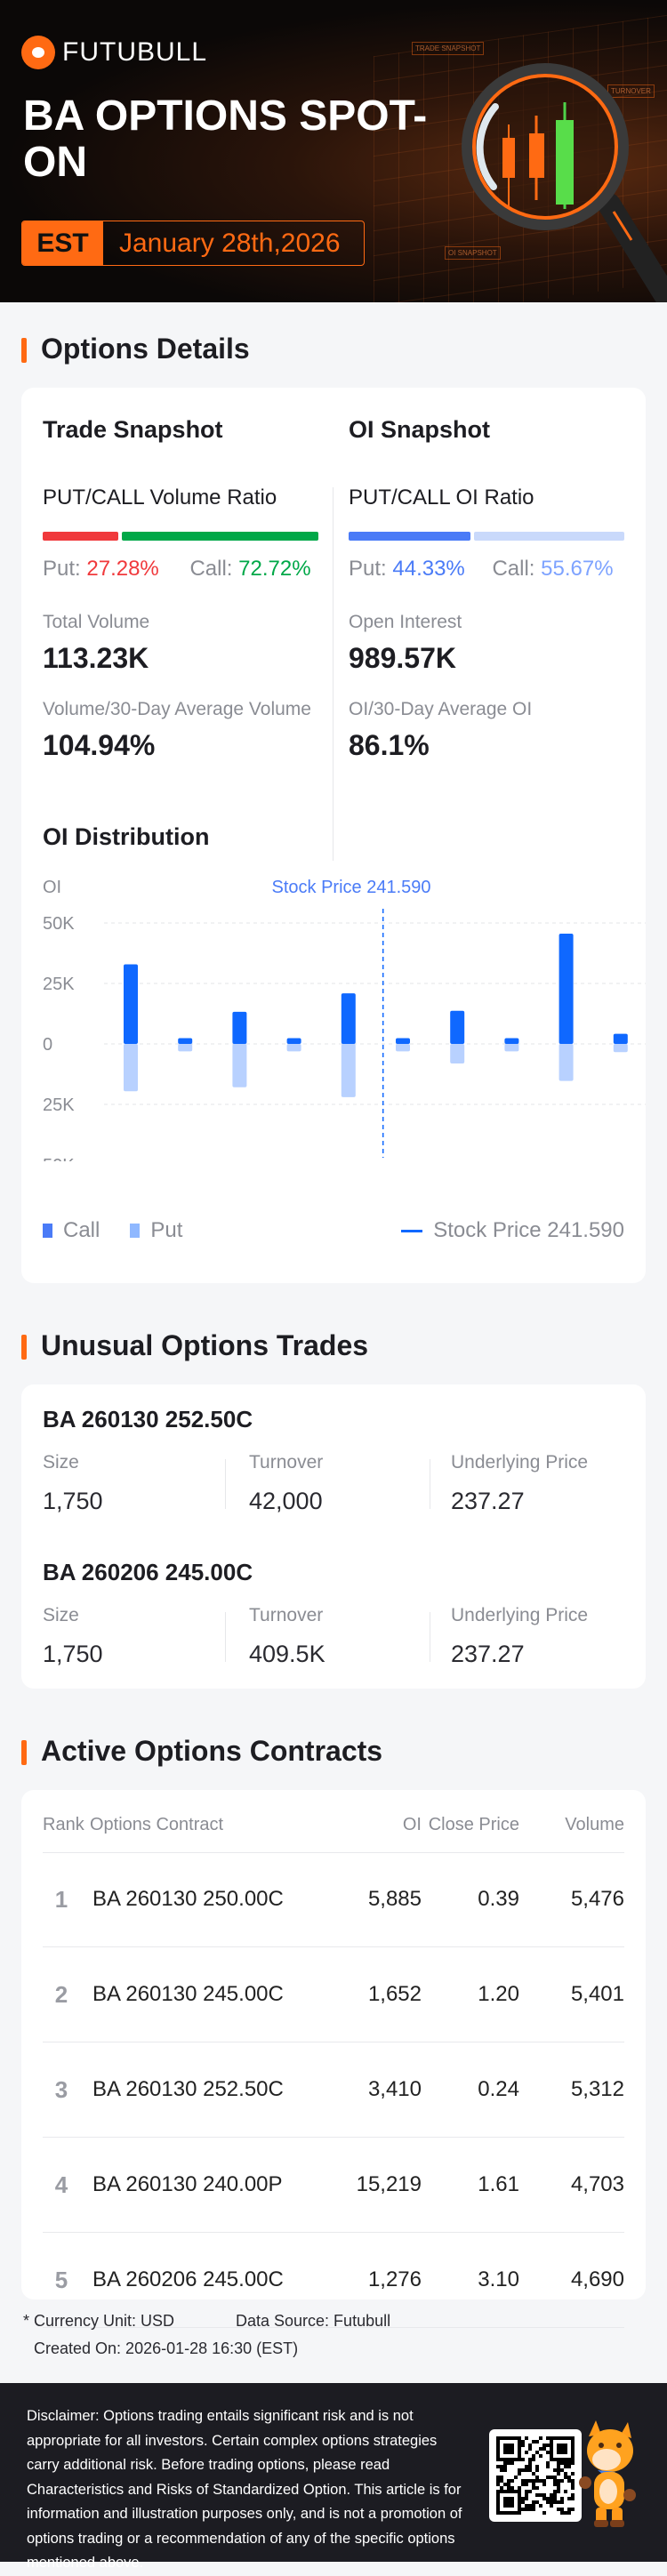  What do you see at coordinates (368, 569) in the screenshot?
I see `put-label: Put:` at bounding box center [368, 569].